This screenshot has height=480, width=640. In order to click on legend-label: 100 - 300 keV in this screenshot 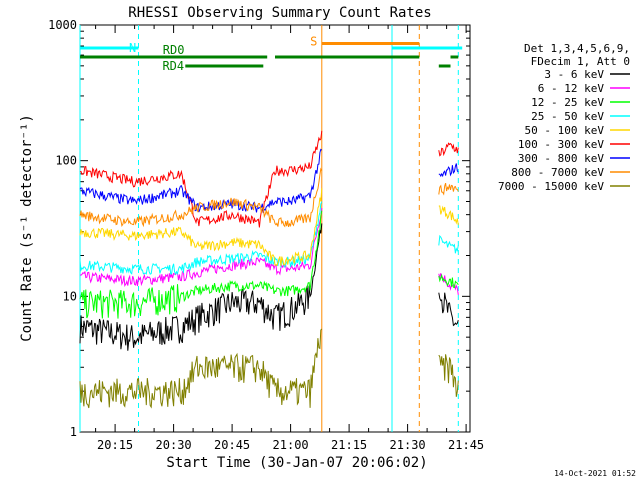, I will do `click(561, 144)`.